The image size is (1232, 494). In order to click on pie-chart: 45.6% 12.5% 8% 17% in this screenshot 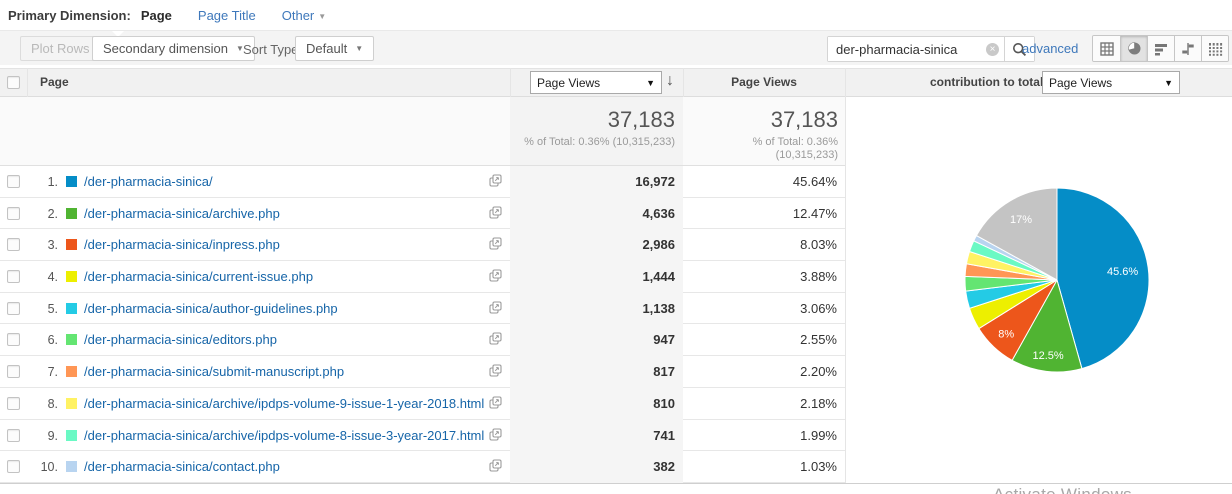, I will do `click(1057, 280)`.